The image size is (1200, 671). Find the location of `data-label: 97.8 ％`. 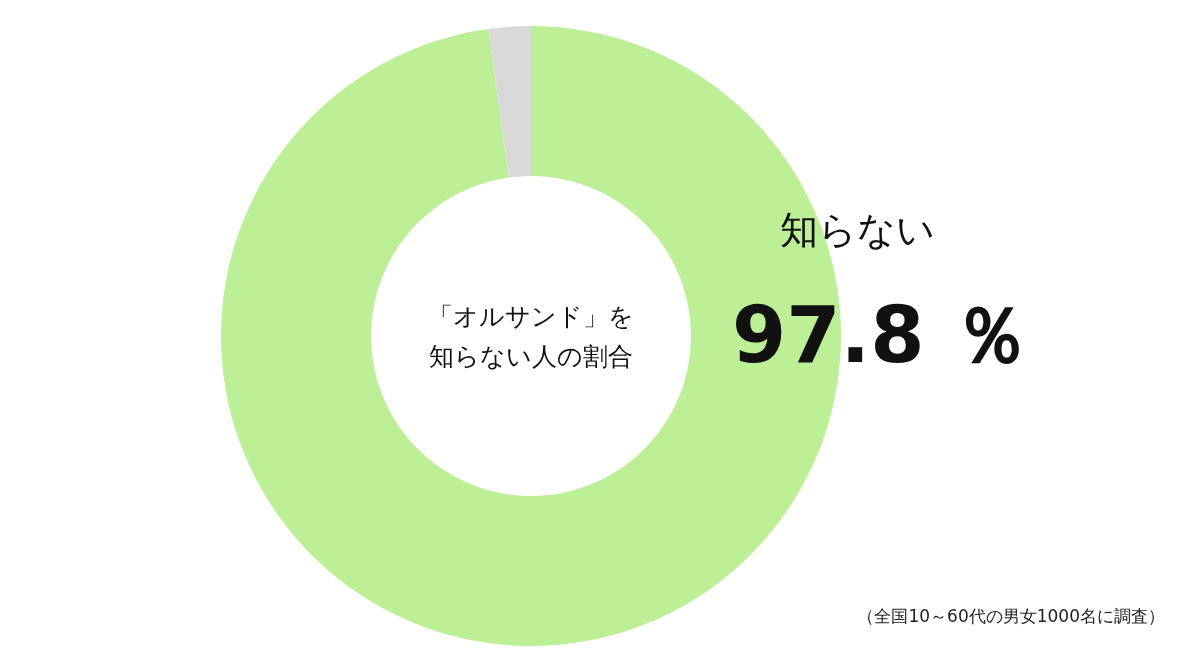

data-label: 97.8 ％ is located at coordinates (881, 335).